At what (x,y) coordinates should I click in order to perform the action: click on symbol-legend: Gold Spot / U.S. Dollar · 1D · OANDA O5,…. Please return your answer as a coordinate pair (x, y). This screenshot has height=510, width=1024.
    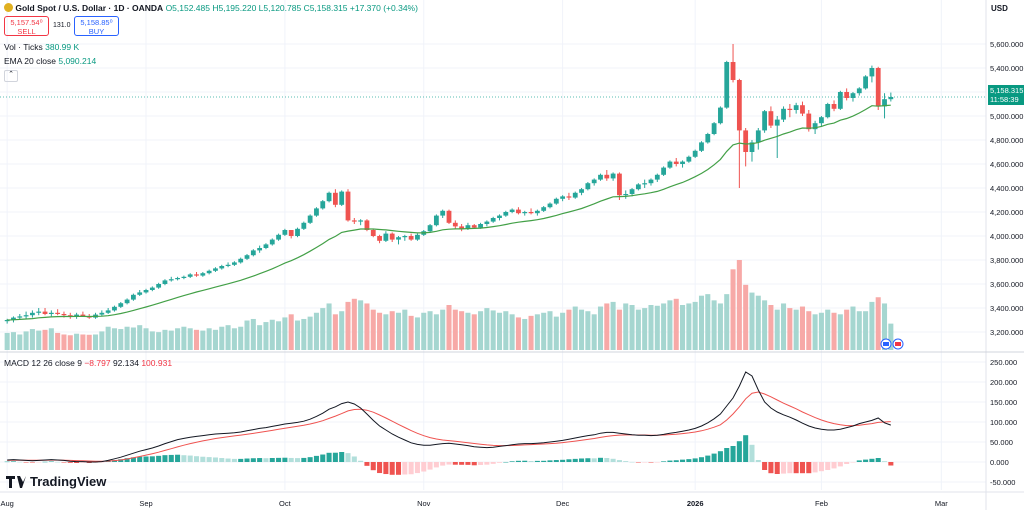
    Looking at the image, I should click on (211, 8).